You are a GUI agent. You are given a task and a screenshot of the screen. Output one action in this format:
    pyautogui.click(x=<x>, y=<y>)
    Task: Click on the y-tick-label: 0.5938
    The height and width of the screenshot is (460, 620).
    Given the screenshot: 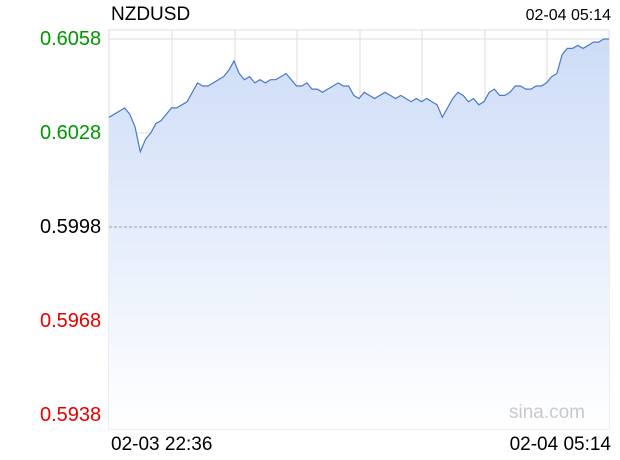 What is the action you would take?
    pyautogui.click(x=71, y=415)
    